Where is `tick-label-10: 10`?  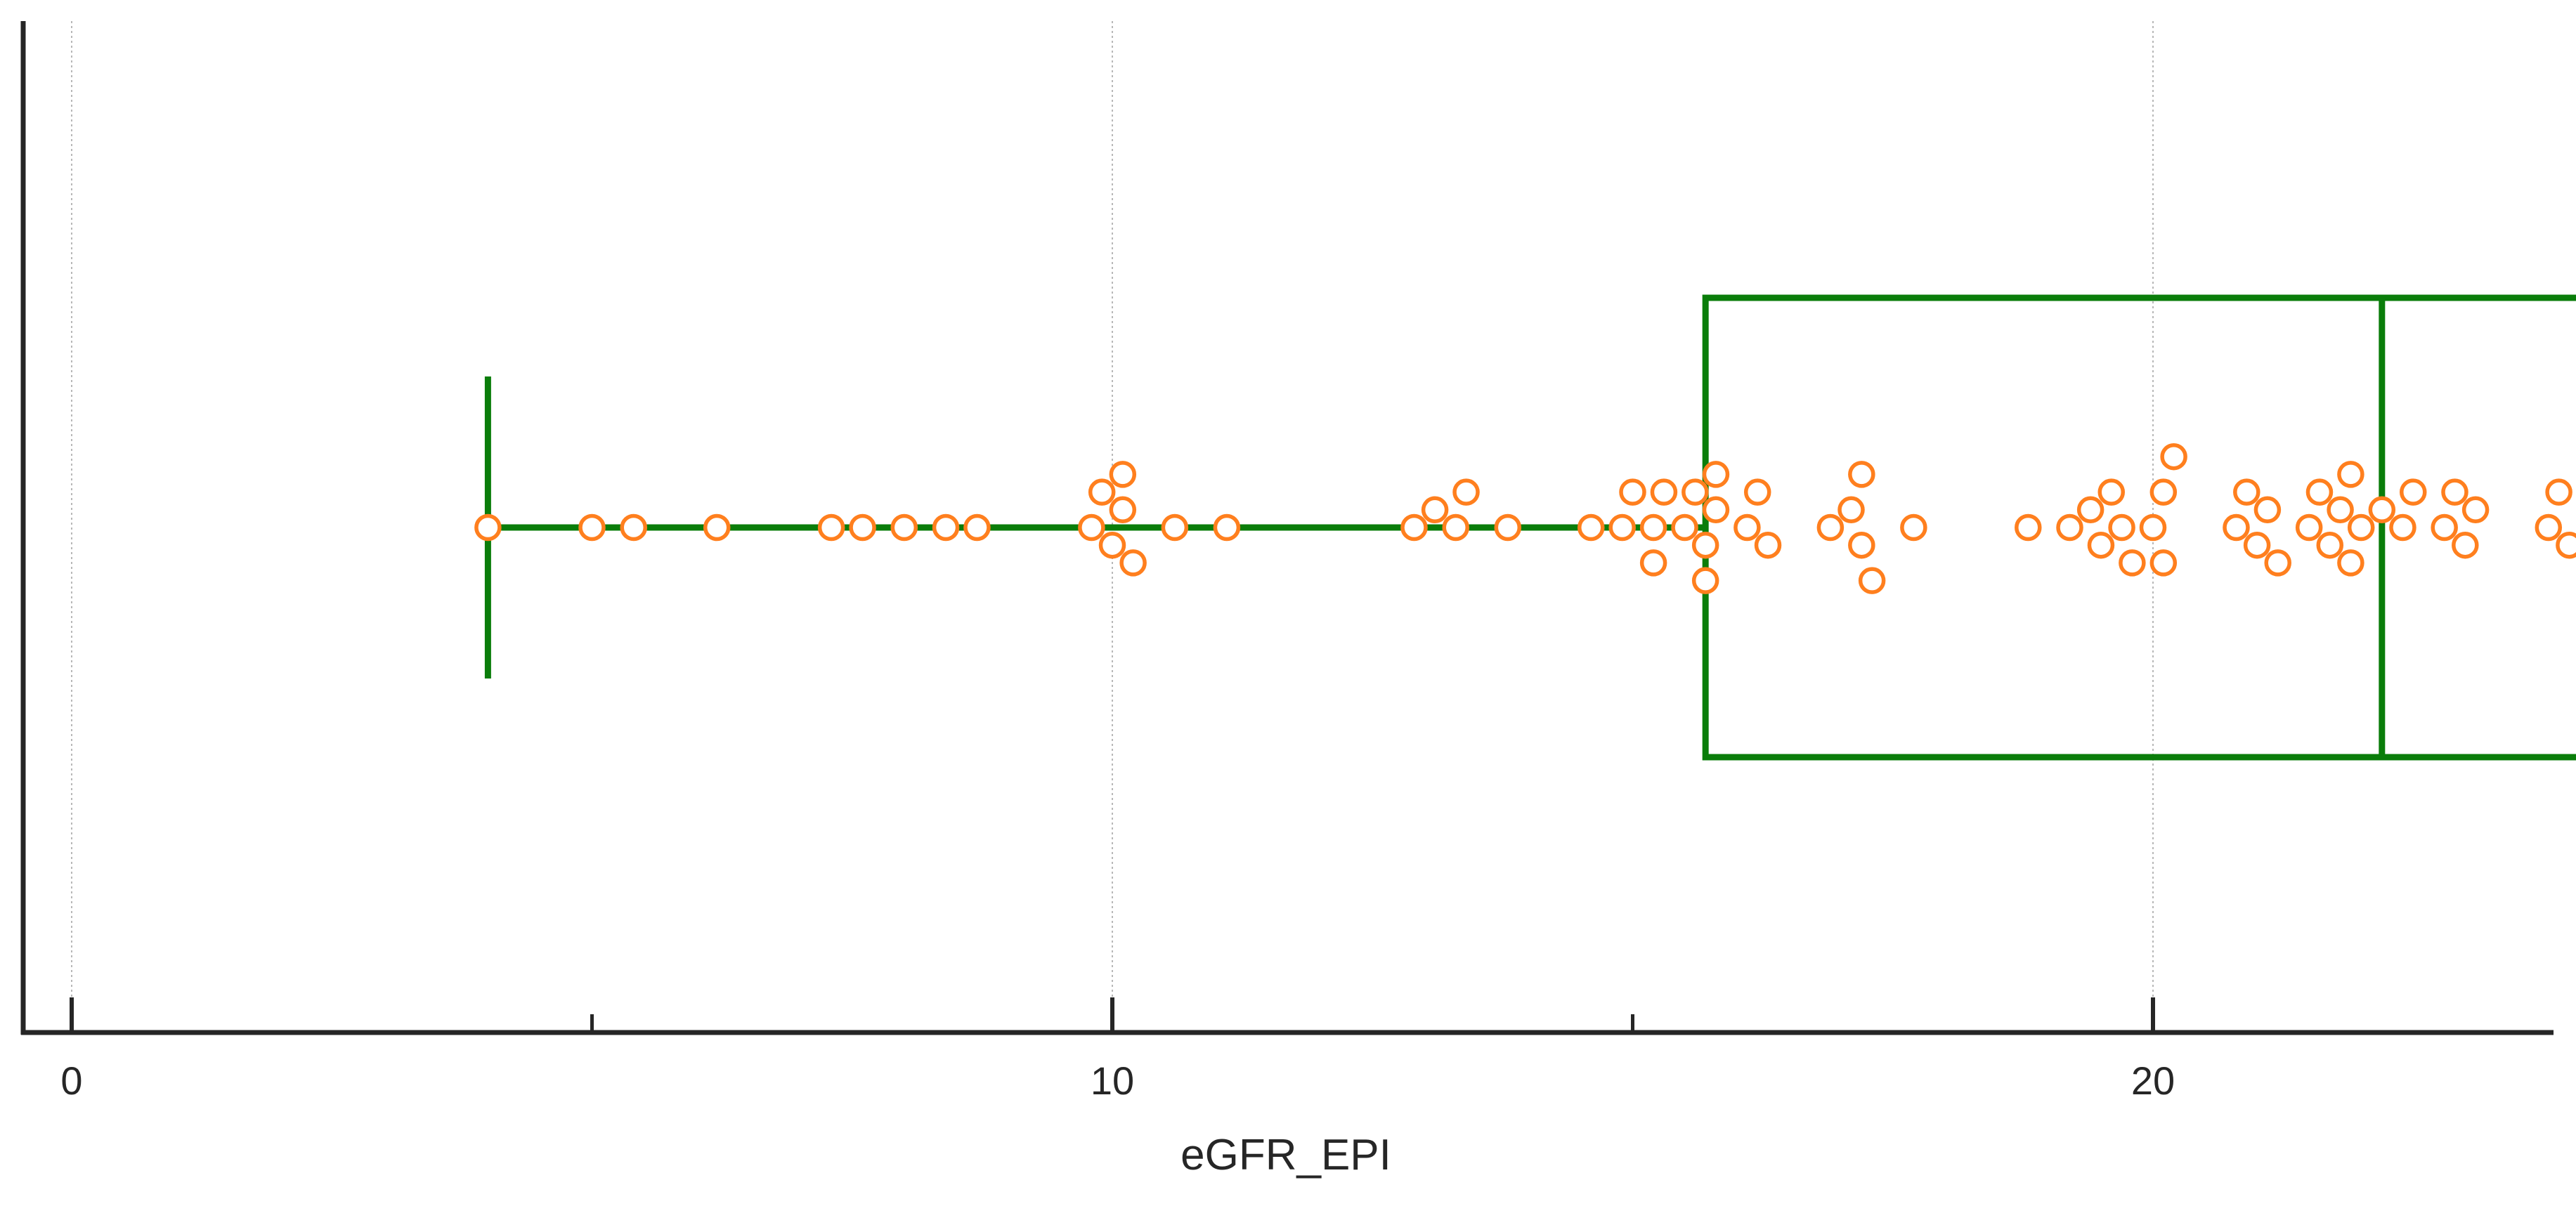 tick-label-10: 10 is located at coordinates (1112, 1080).